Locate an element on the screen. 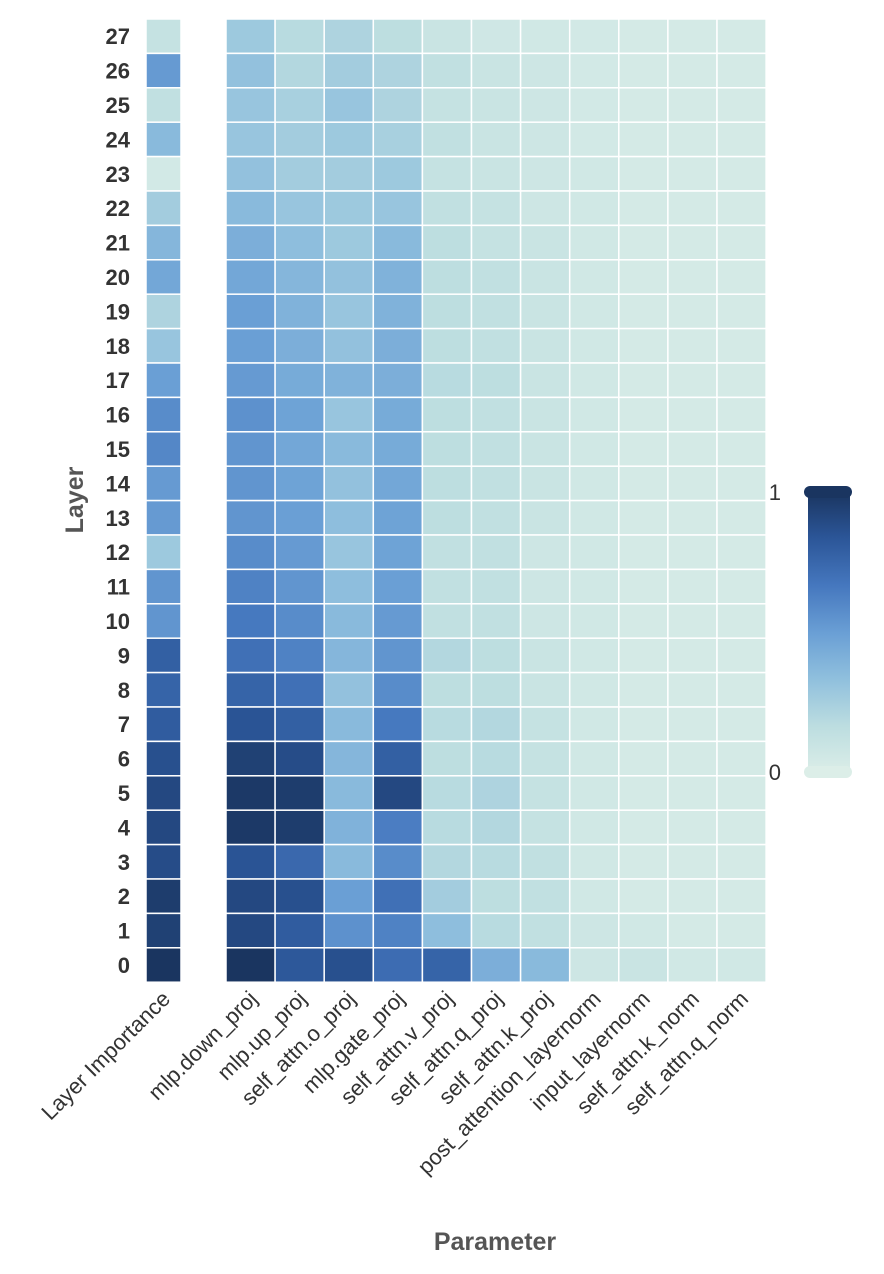 This screenshot has height=1274, width=884. y-tick-label: 12 is located at coordinates (118, 552).